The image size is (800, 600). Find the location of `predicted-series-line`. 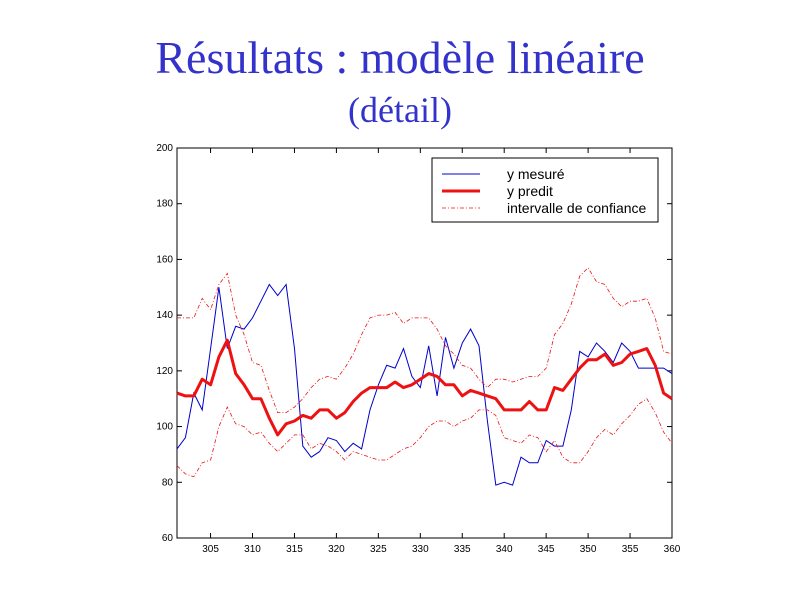

predicted-series-line is located at coordinates (424, 387).